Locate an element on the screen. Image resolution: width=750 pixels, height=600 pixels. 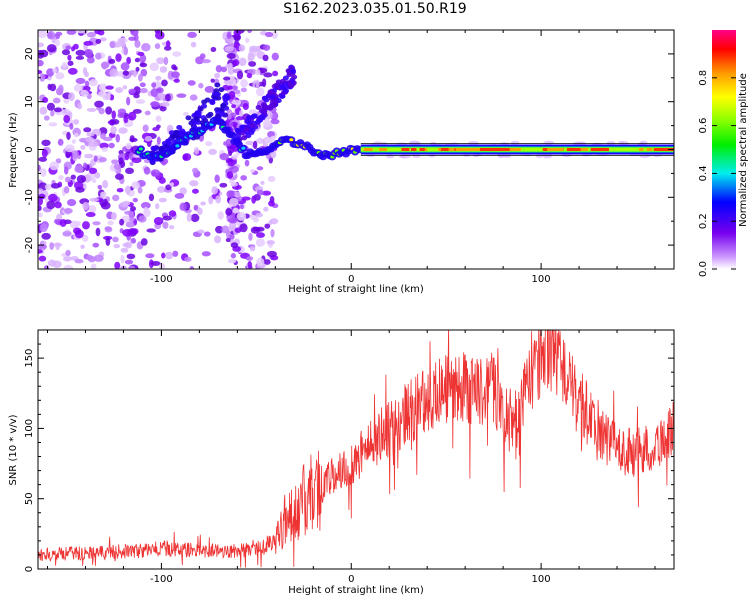
colorbar-tick-label: 0.8 is located at coordinates (703, 78).